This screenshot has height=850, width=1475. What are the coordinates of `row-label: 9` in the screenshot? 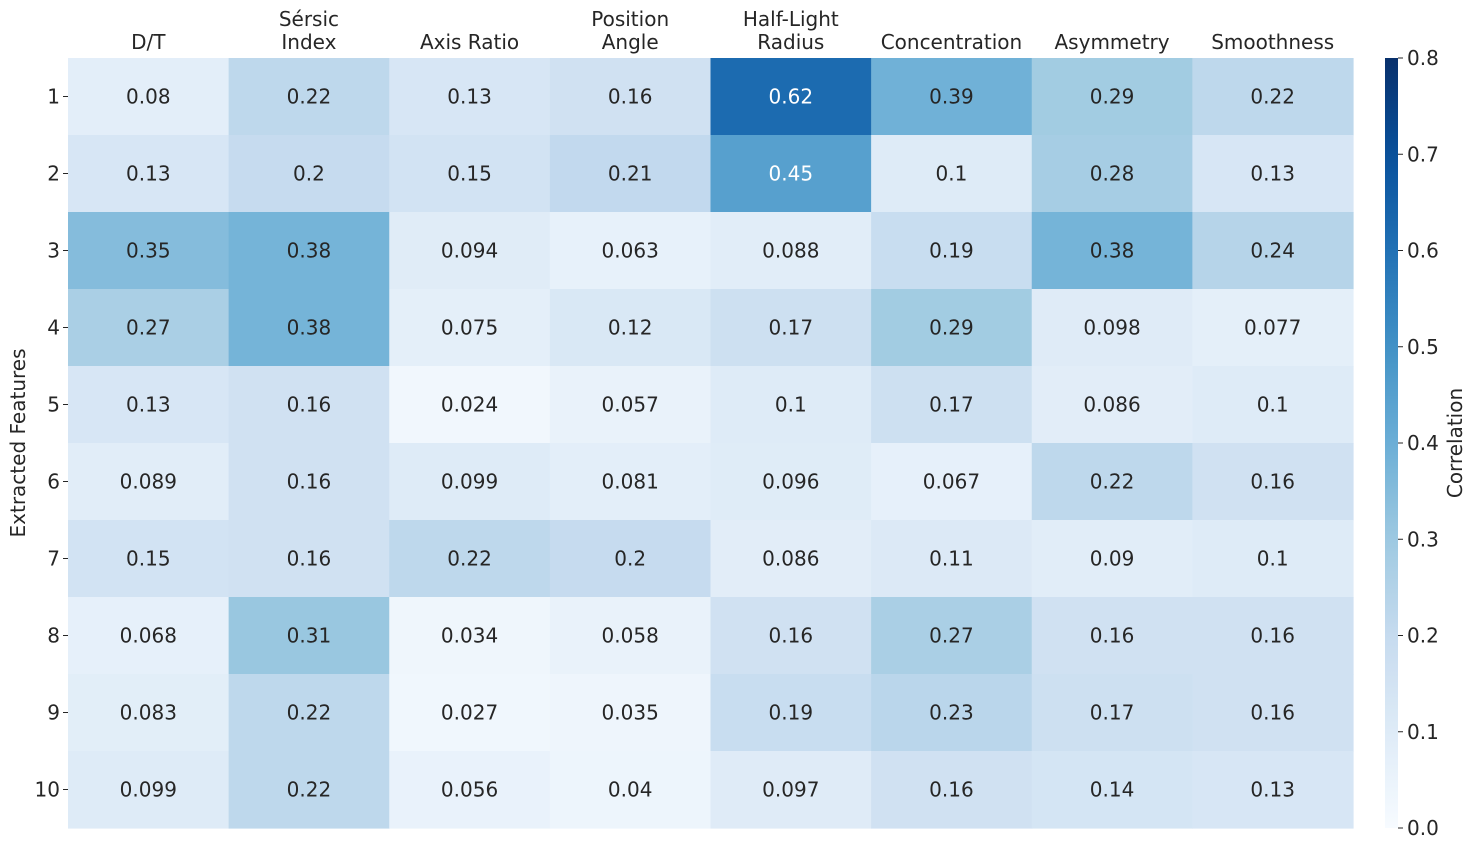 It's located at (53, 713).